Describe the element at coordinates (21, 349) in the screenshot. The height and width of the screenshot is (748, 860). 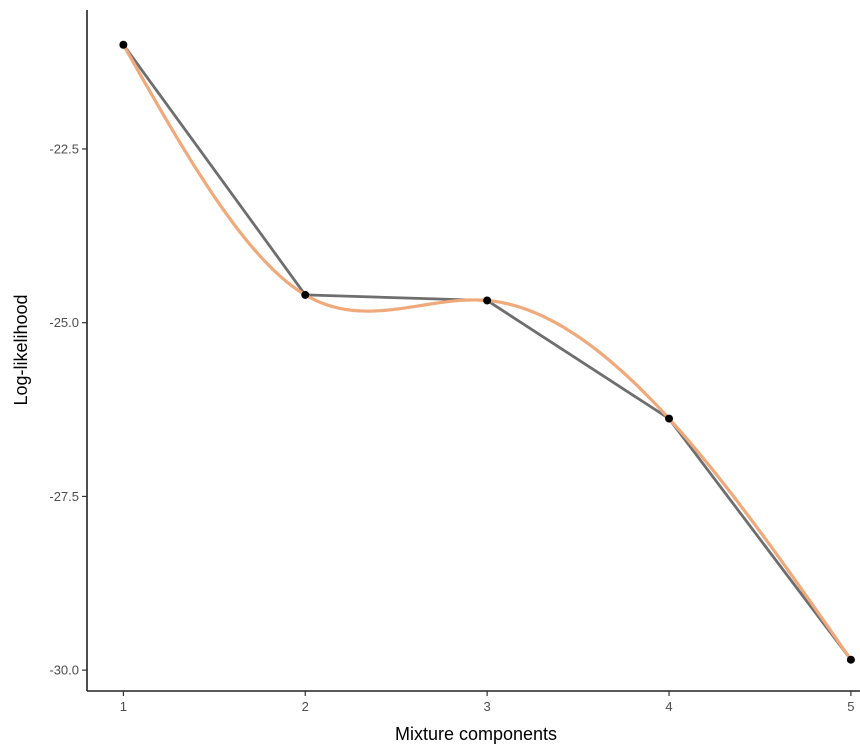
I see `y-axis-title: Log-likelihood` at that location.